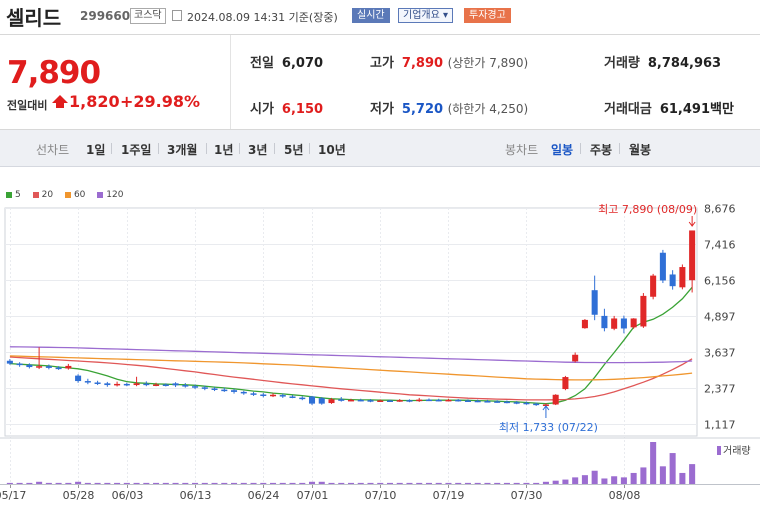 Image resolution: width=760 pixels, height=510 pixels. What do you see at coordinates (425, 15) in the screenshot?
I see `company-overview-dropdown: 기업개요 ▾` at bounding box center [425, 15].